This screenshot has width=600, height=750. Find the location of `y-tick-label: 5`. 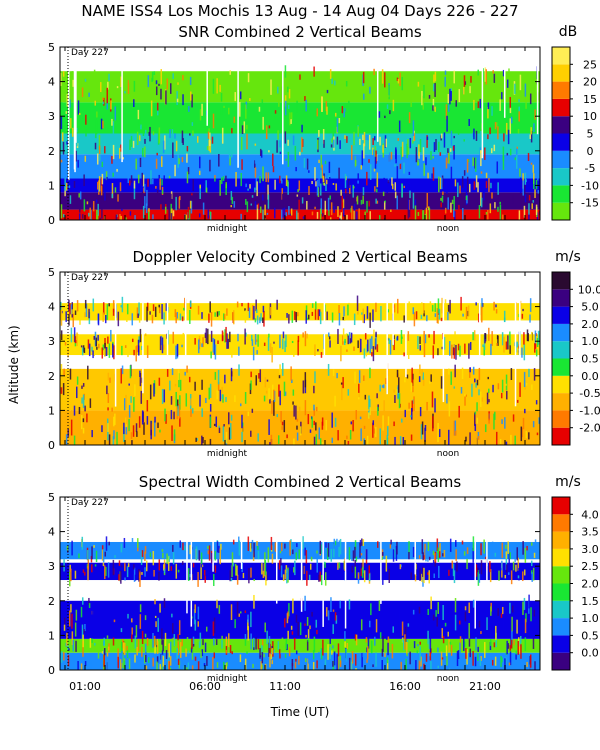

y-tick-label: 5 is located at coordinates (51, 47).